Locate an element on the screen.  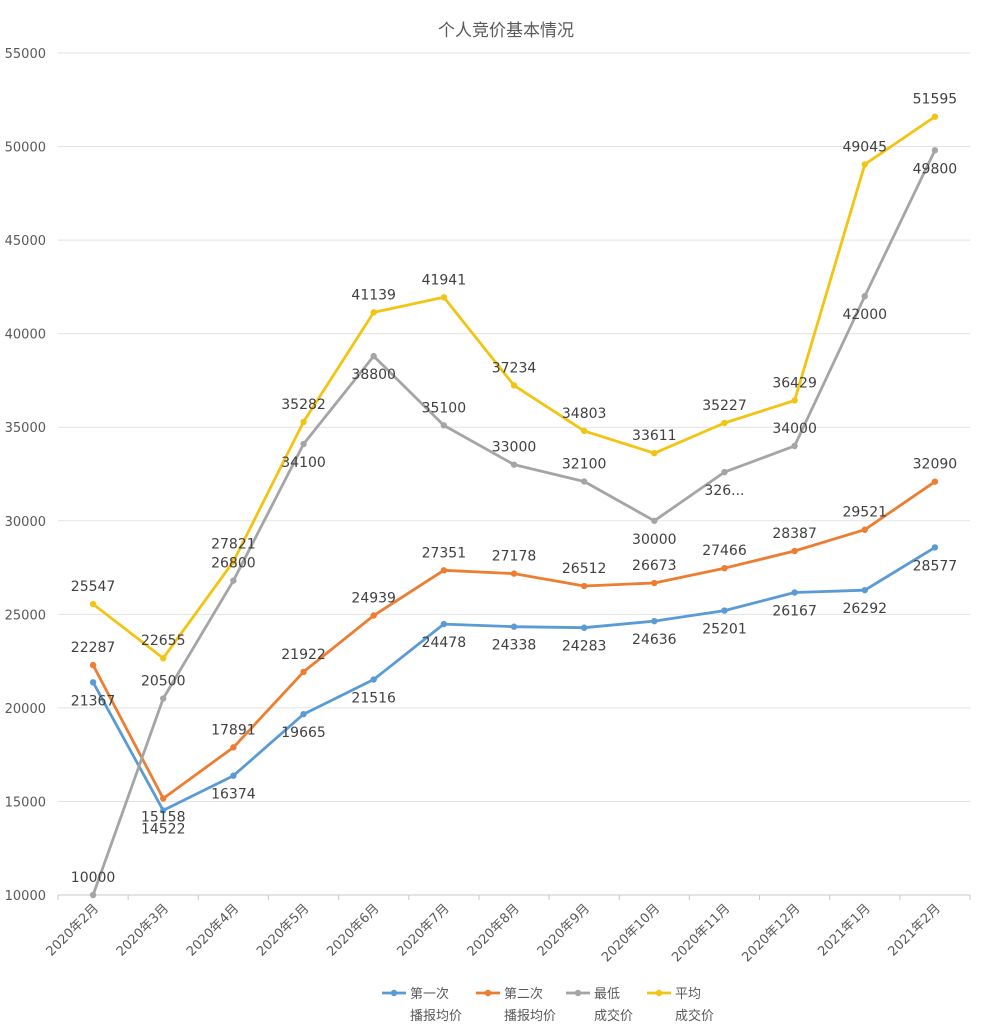
x-tick-label: 2020年9月 is located at coordinates (564, 930).